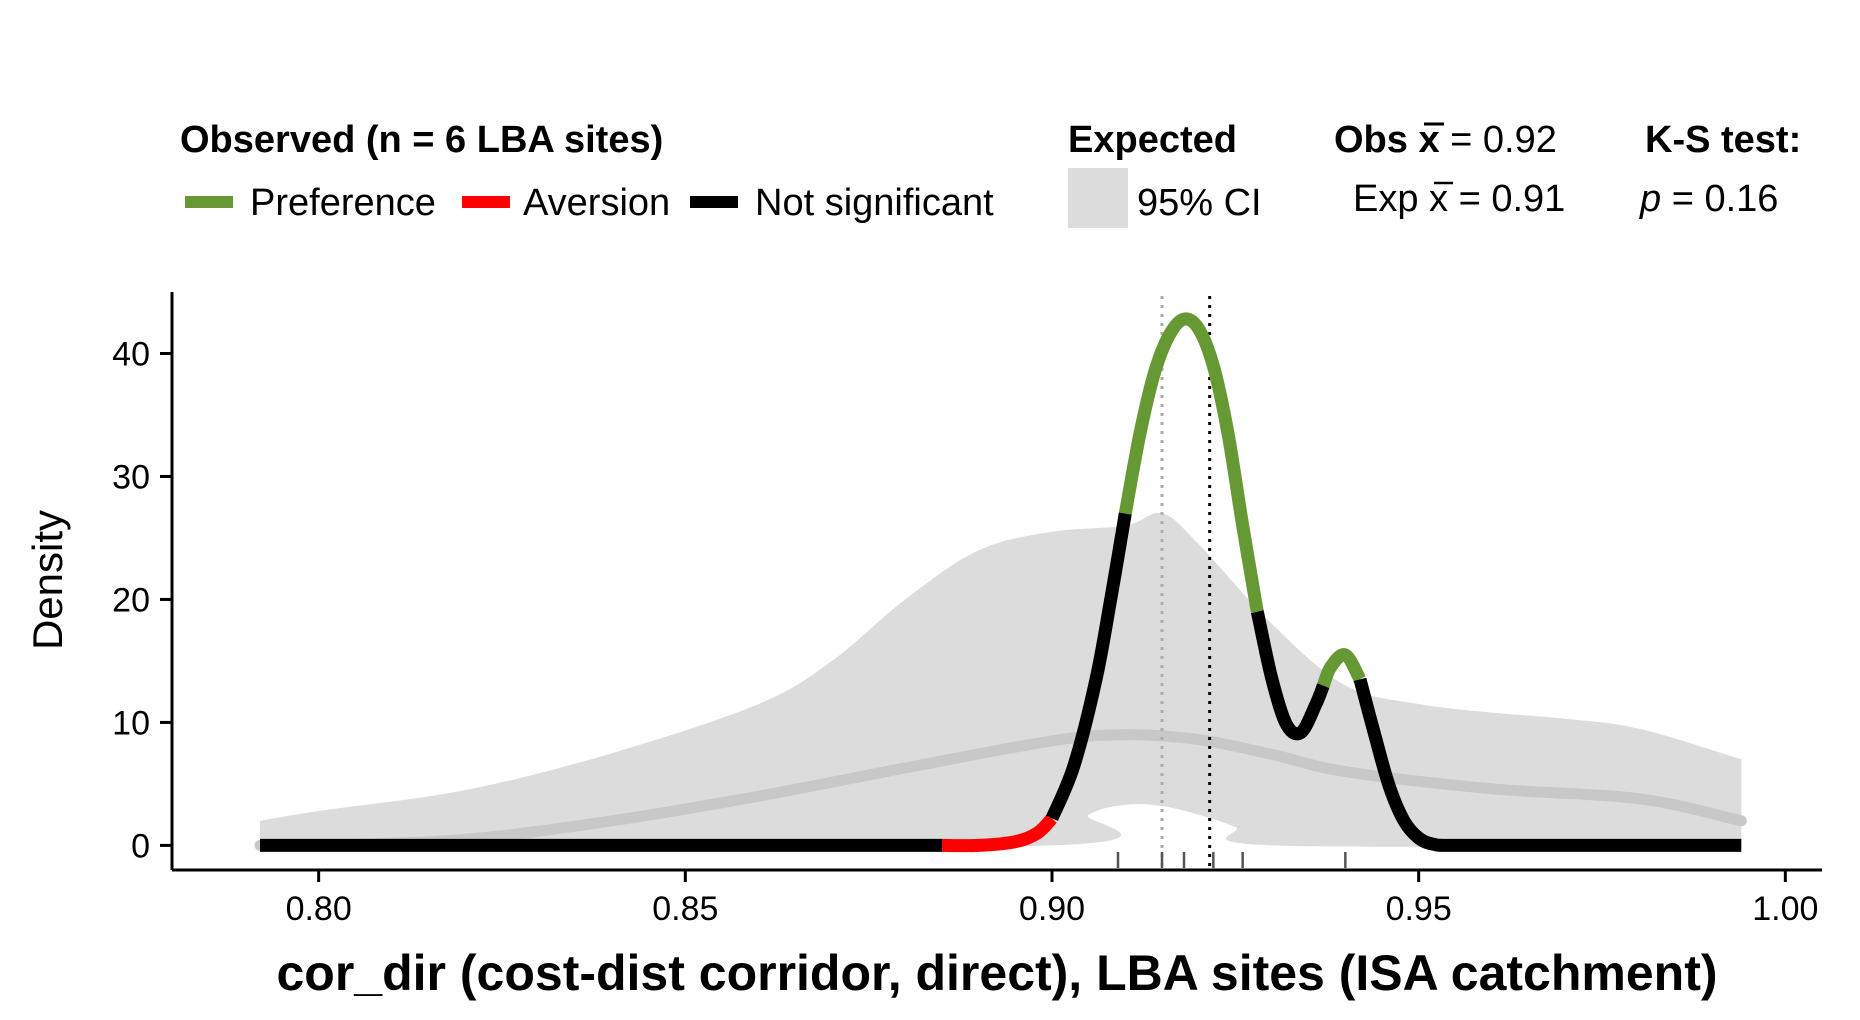 The image size is (1860, 1020). What do you see at coordinates (596, 203) in the screenshot?
I see `legend-aversion-label: Aversion` at bounding box center [596, 203].